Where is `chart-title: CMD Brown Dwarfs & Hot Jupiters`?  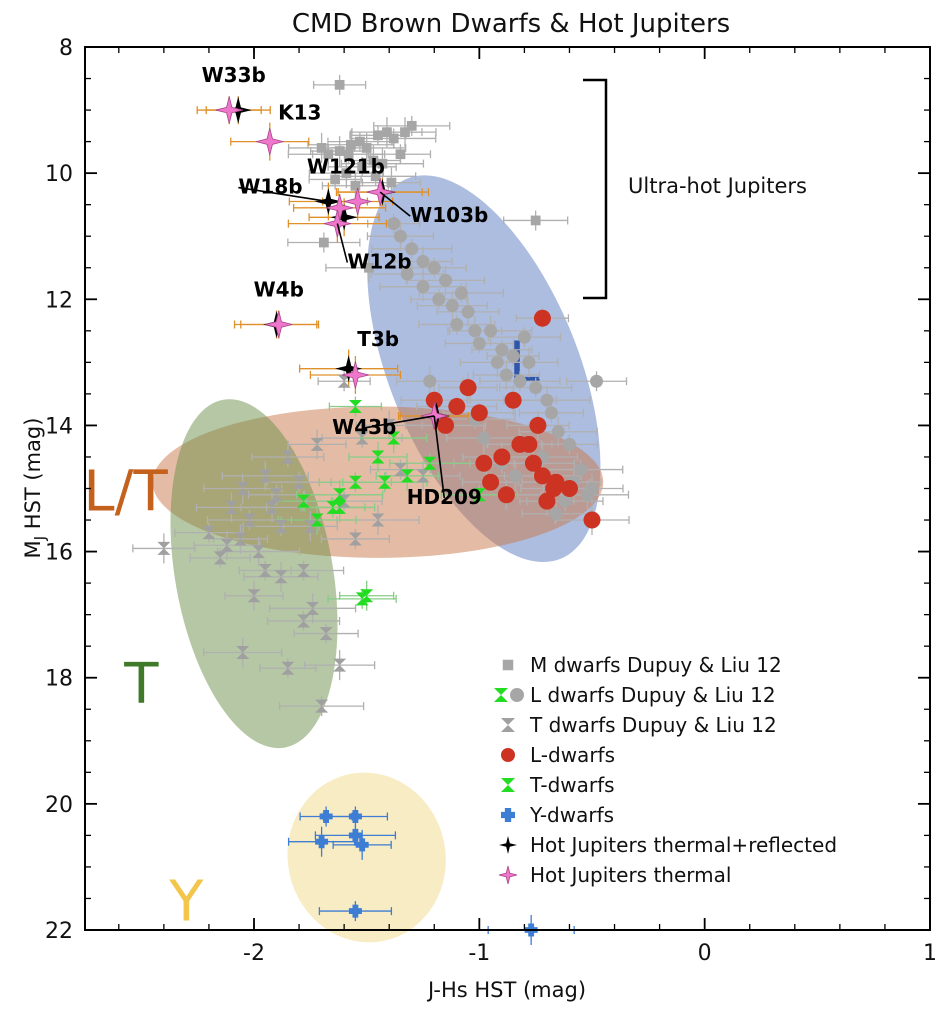 chart-title: CMD Brown Dwarfs & Hot Jupiters is located at coordinates (511, 24).